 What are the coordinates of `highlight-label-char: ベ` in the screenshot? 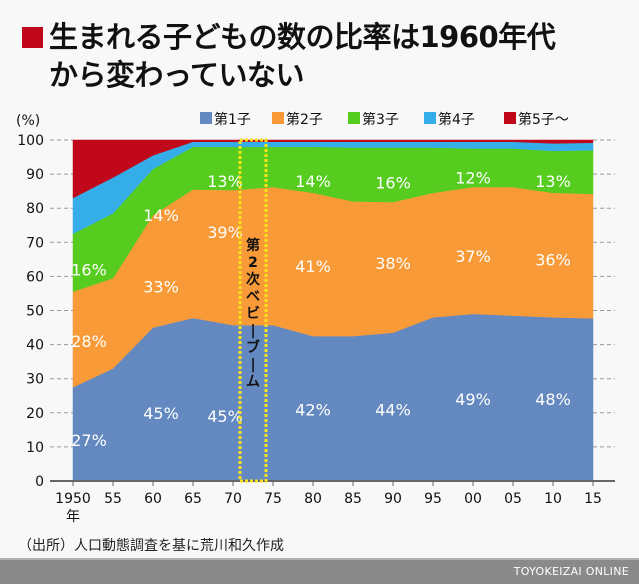 It's located at (253, 297).